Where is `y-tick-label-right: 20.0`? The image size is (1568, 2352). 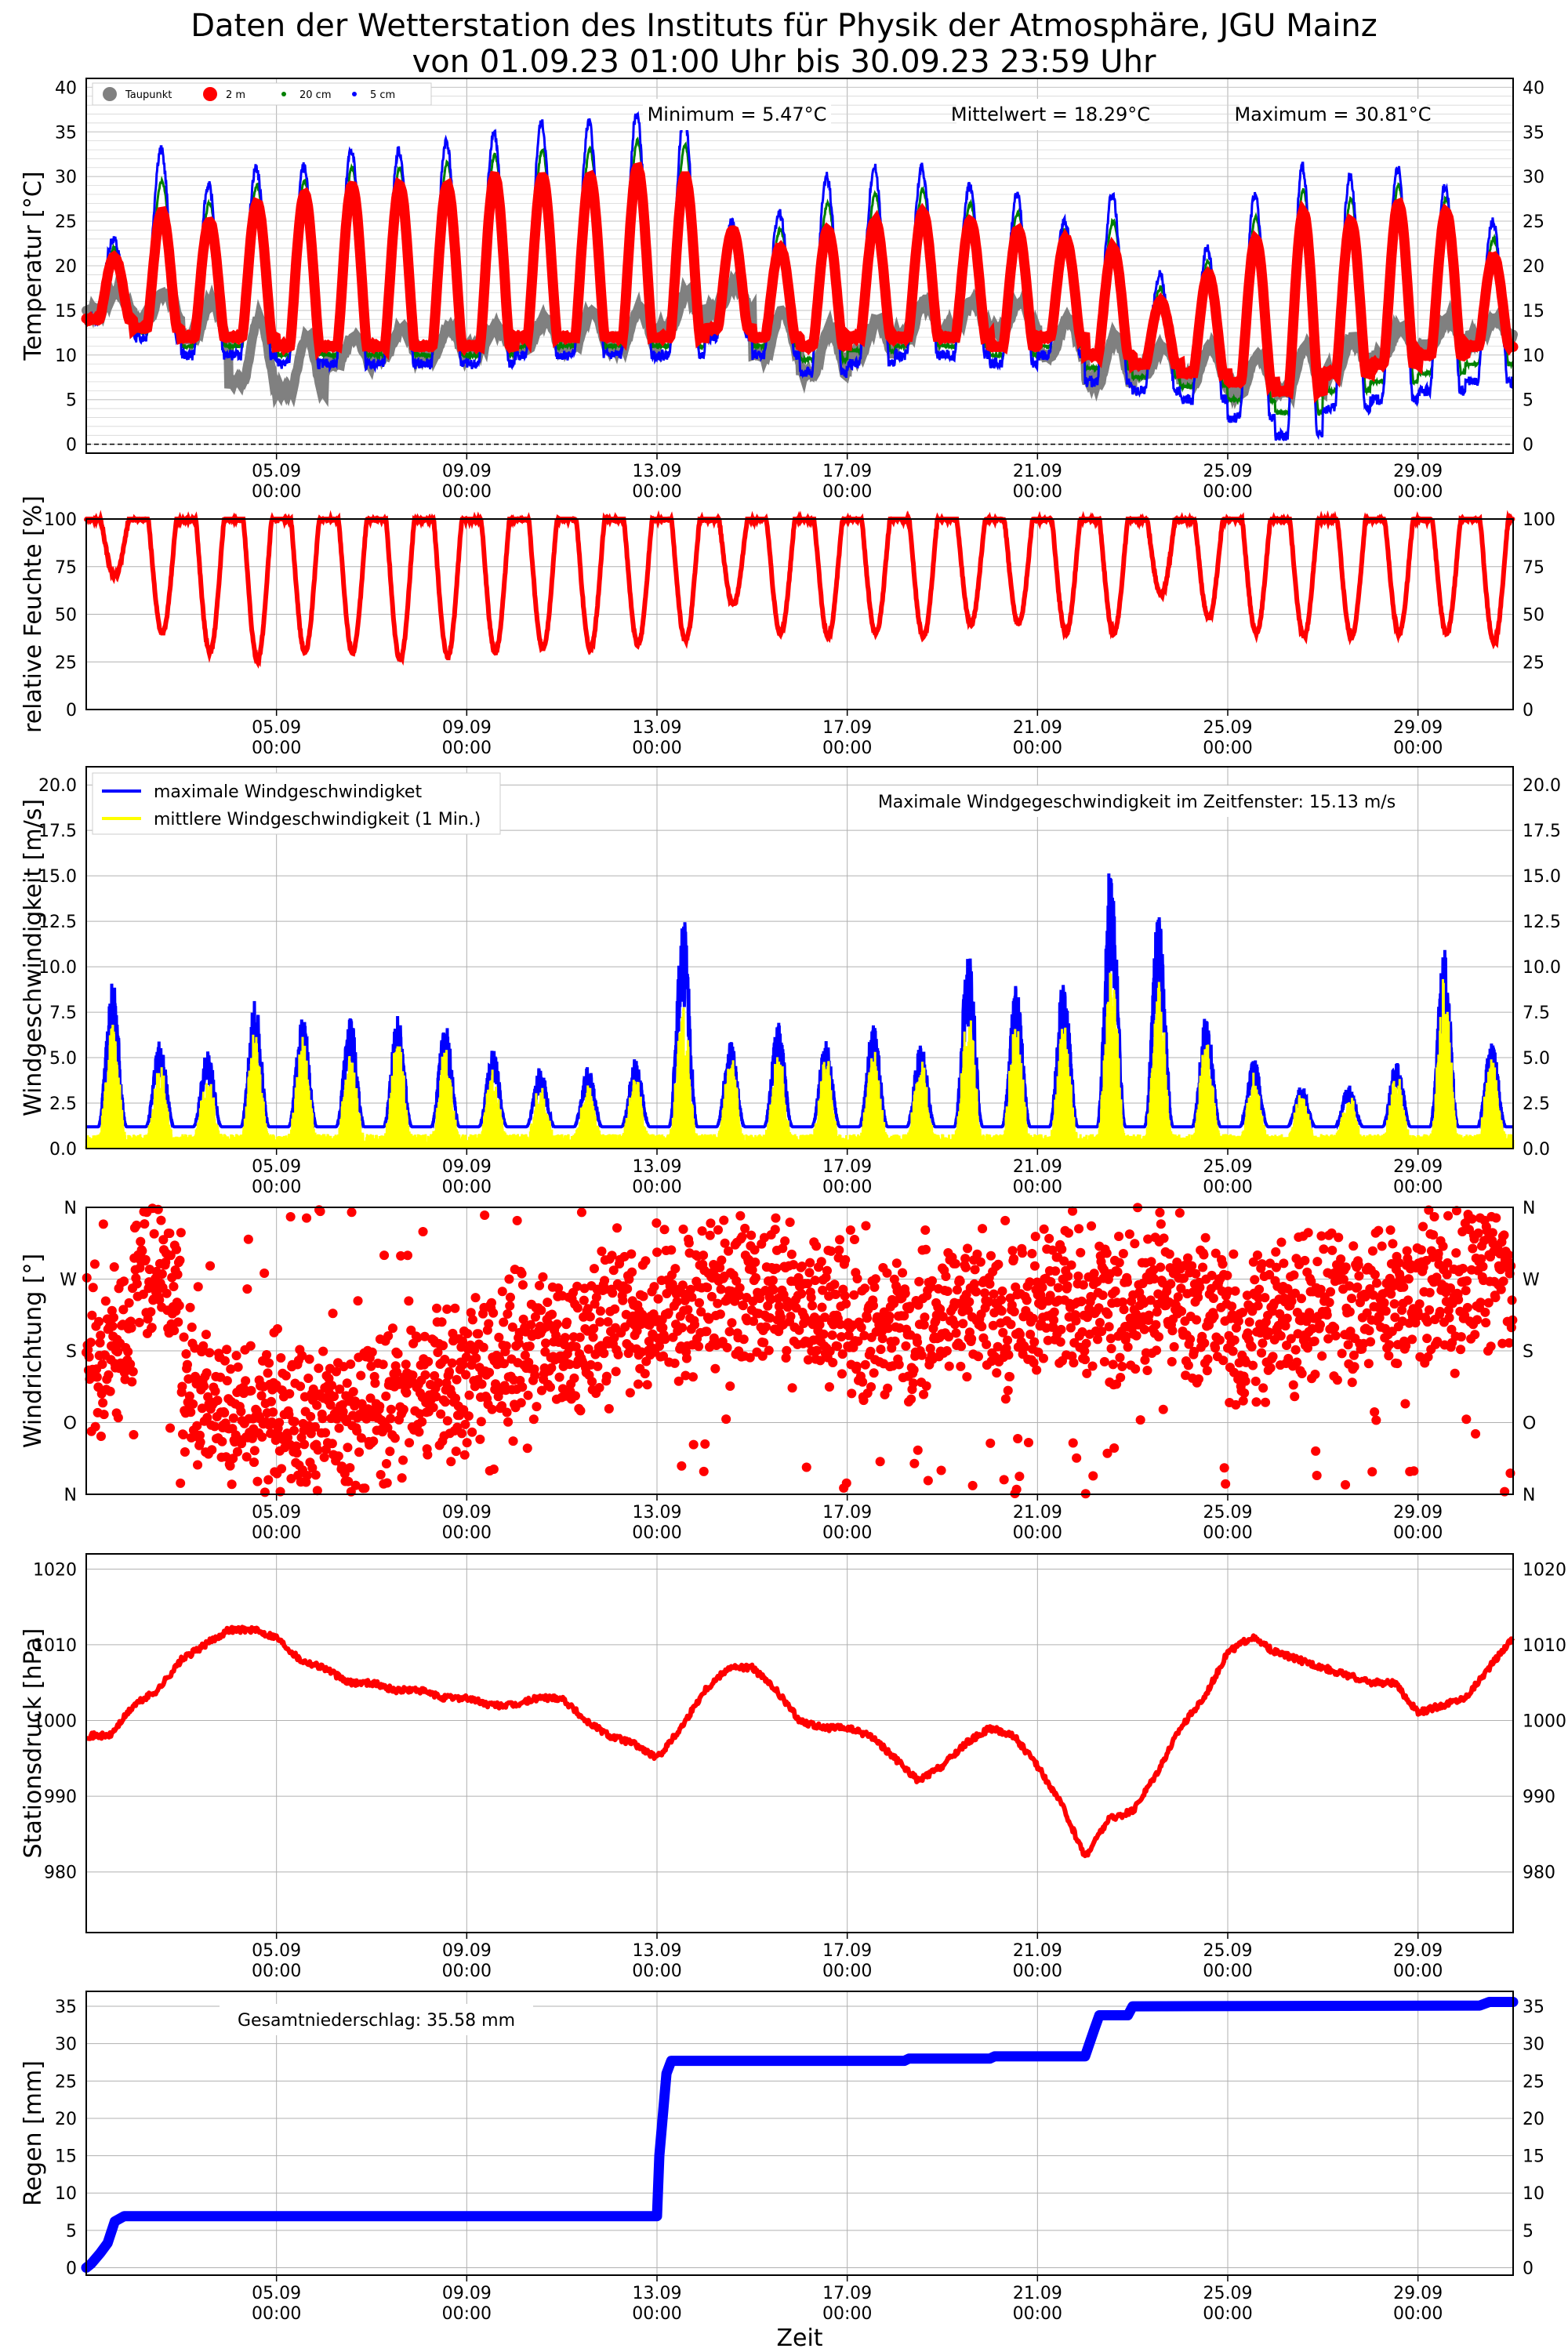
y-tick-label-right: 20.0 is located at coordinates (1542, 786).